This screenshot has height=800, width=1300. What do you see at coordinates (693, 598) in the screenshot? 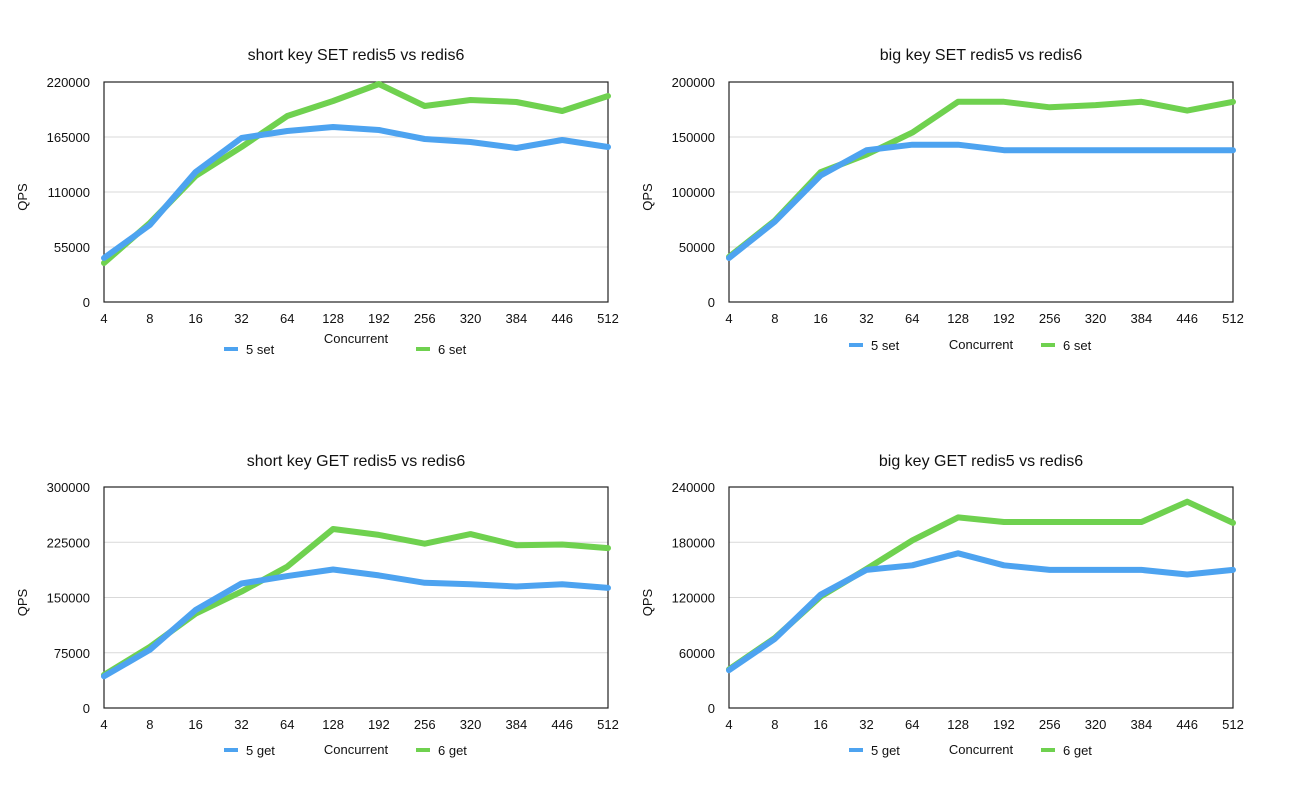
I see `y-tick-label: 120000` at bounding box center [693, 598].